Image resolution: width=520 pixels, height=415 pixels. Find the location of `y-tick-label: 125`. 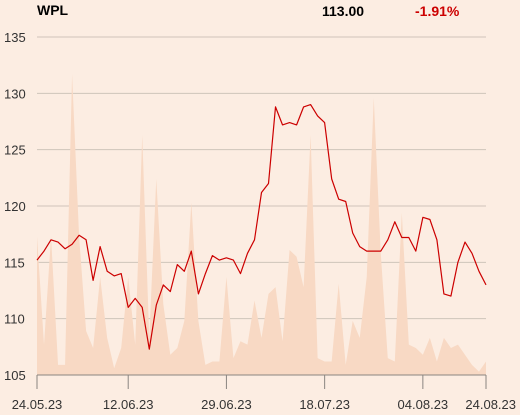

y-tick-label: 125 is located at coordinates (15, 150).